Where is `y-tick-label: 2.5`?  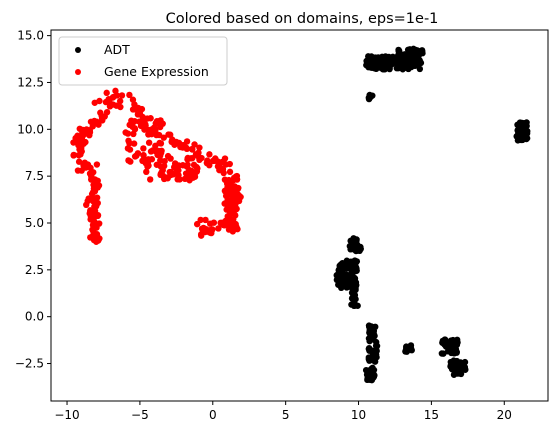
y-tick-label: 2.5 is located at coordinates (34, 270).